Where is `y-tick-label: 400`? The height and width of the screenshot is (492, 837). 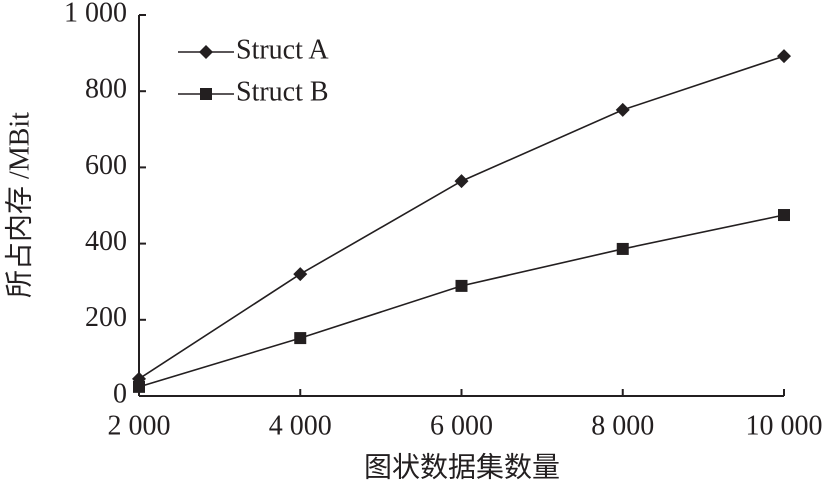 y-tick-label: 400 is located at coordinates (106, 241).